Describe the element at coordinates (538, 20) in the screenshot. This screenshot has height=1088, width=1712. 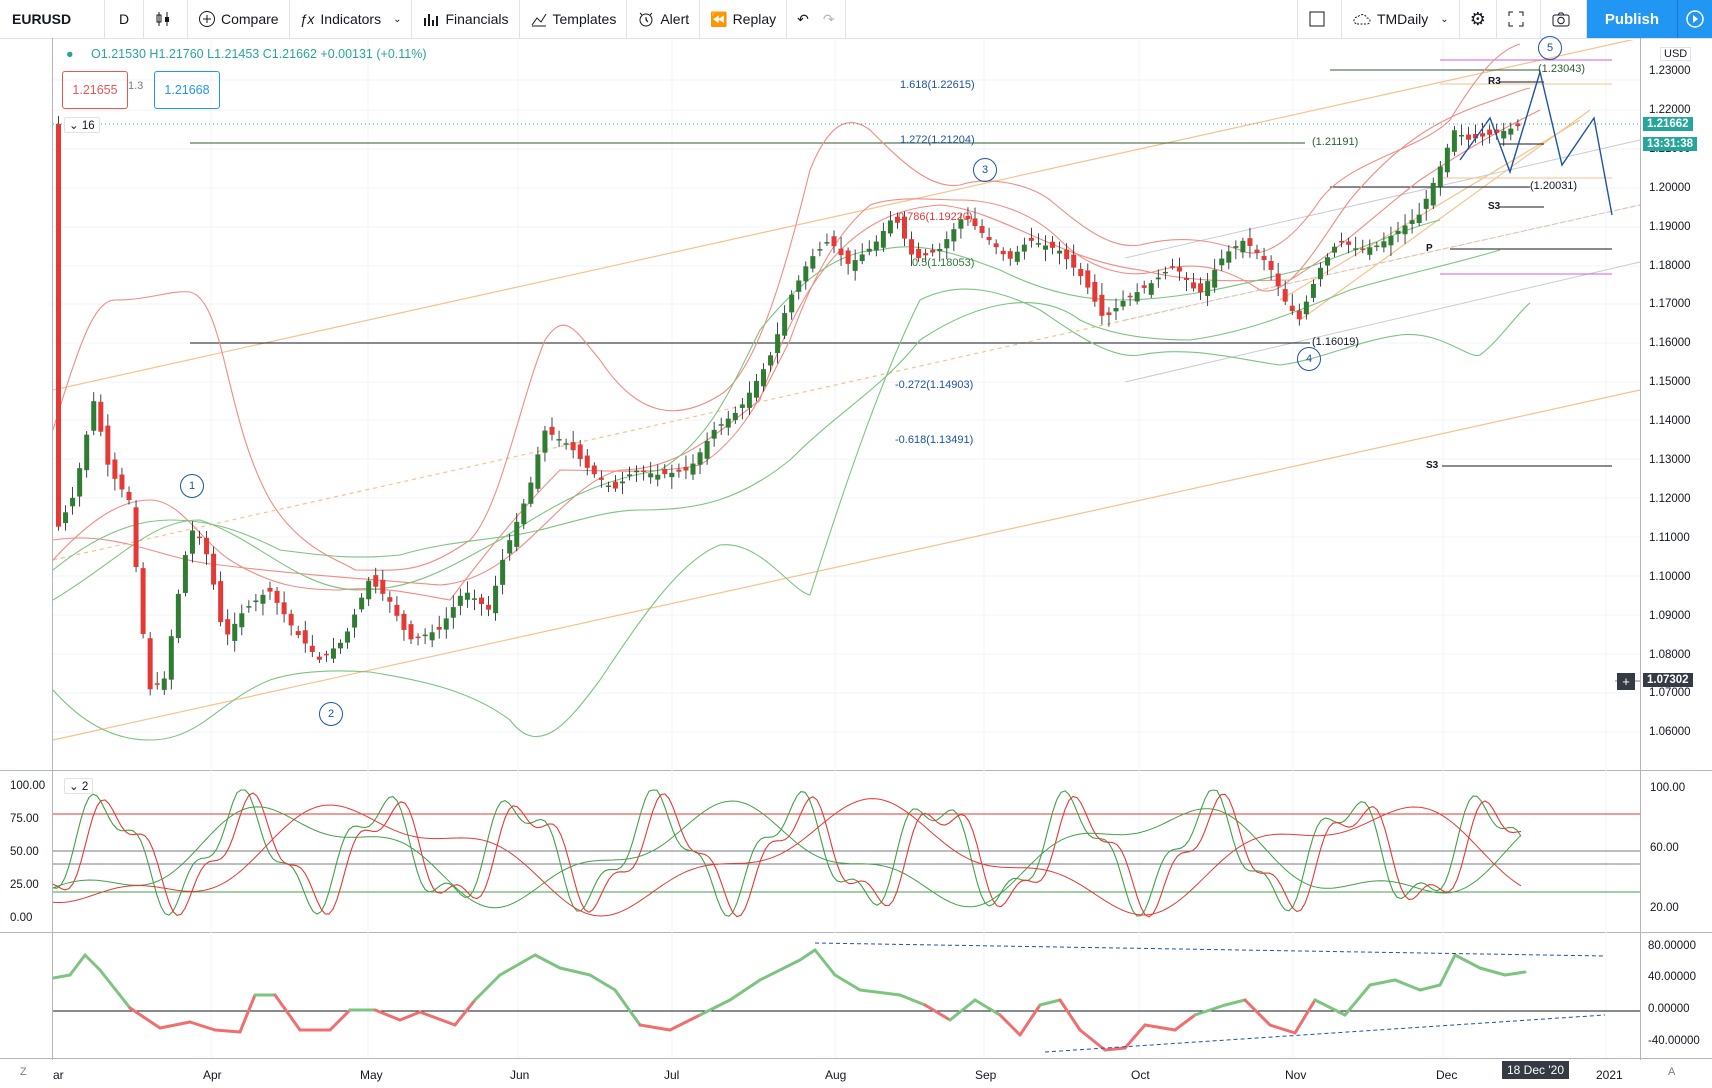
I see `templates-icon` at that location.